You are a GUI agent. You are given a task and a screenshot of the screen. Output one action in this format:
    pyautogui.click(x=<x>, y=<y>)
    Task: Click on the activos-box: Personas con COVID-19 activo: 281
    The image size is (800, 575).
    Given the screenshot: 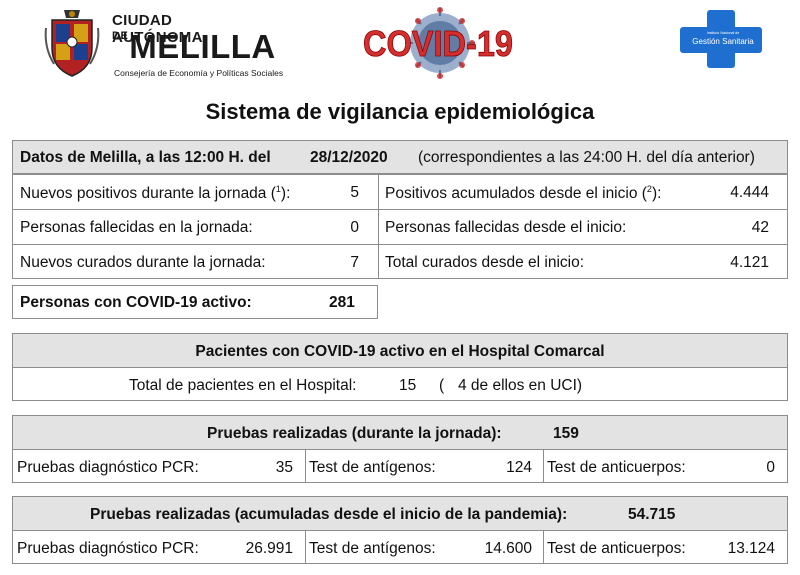 What is the action you would take?
    pyautogui.click(x=195, y=302)
    